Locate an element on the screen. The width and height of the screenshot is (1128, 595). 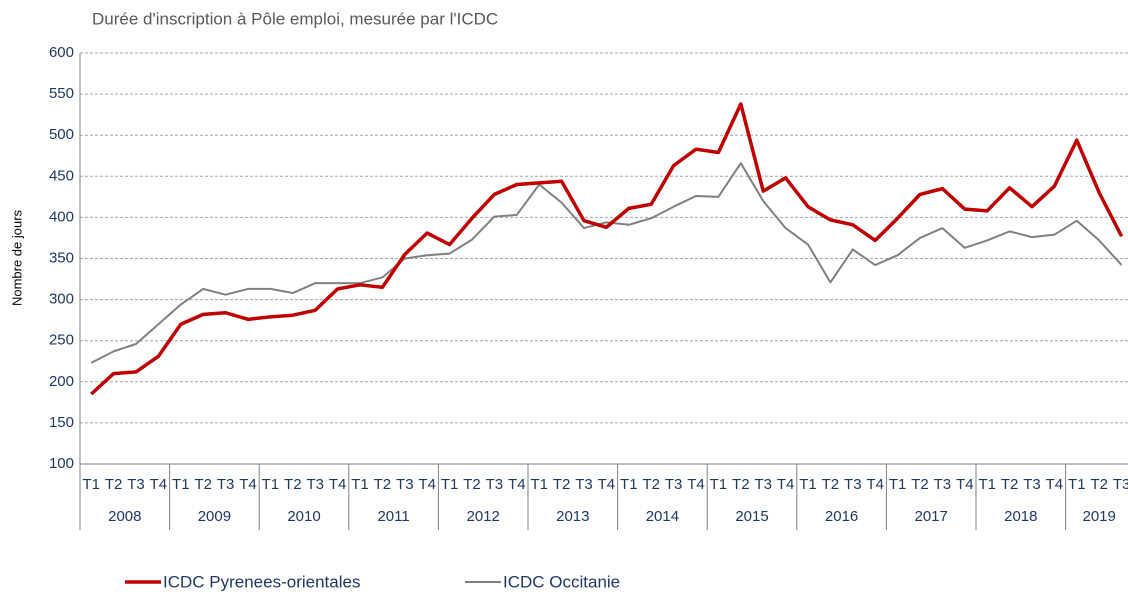
y-tick-label: 450 is located at coordinates (61, 175).